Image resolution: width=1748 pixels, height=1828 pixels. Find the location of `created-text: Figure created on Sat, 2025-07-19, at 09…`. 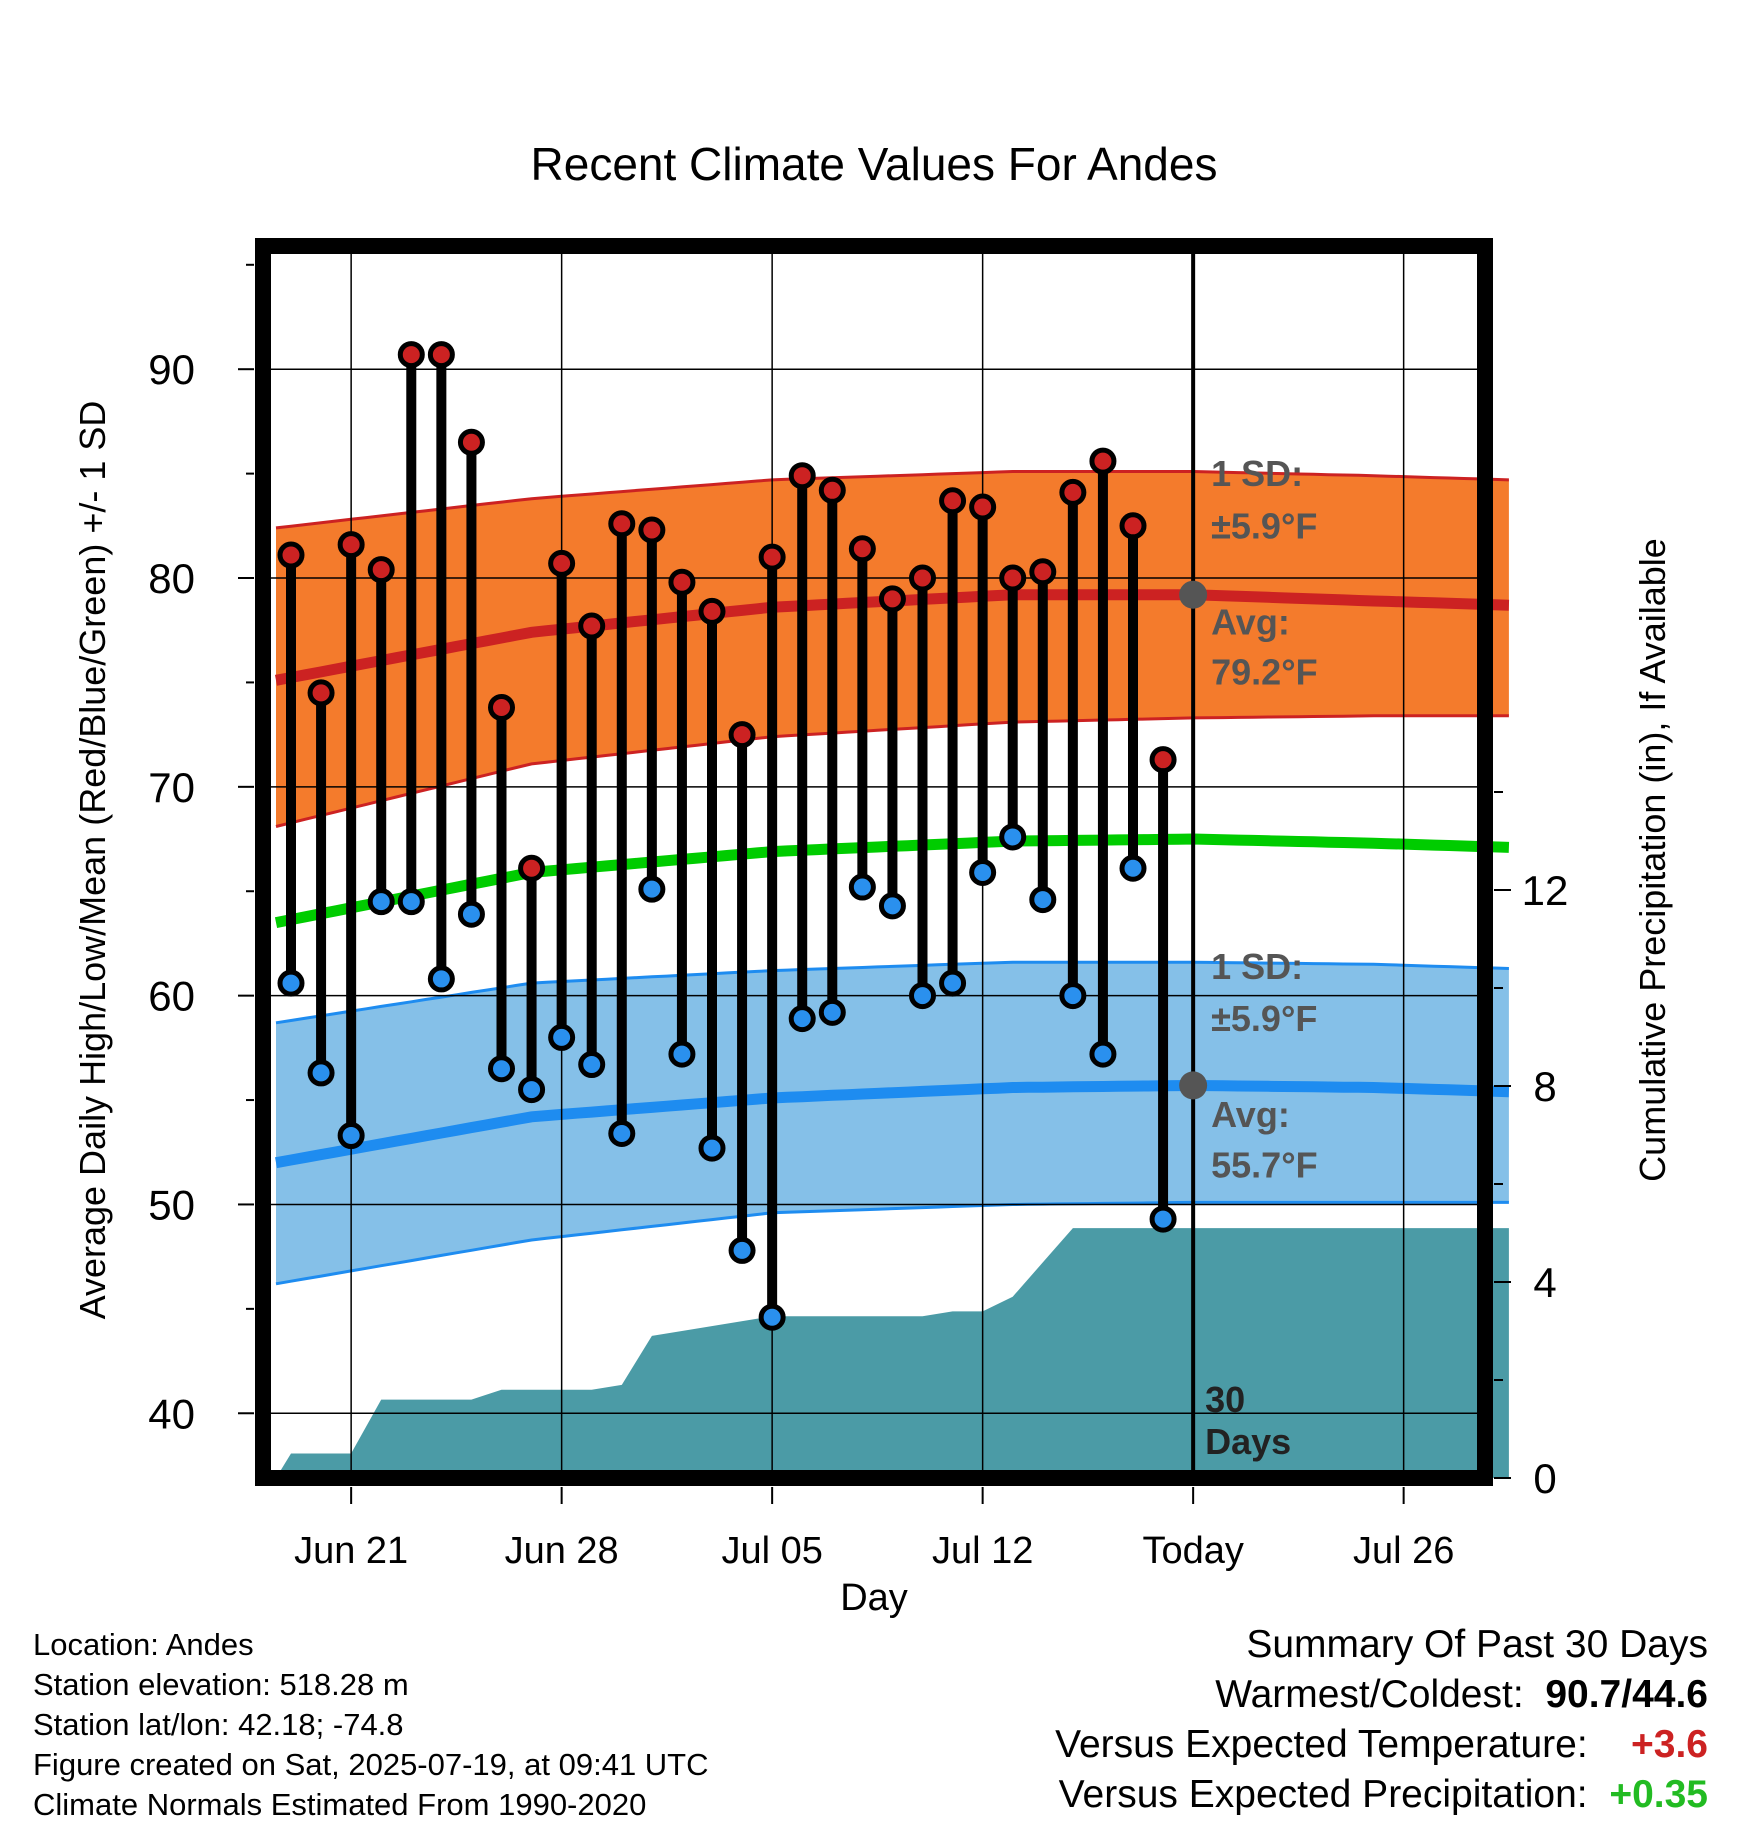

created-text: Figure created on Sat, 2025-07-19, at 09… is located at coordinates (371, 1764).